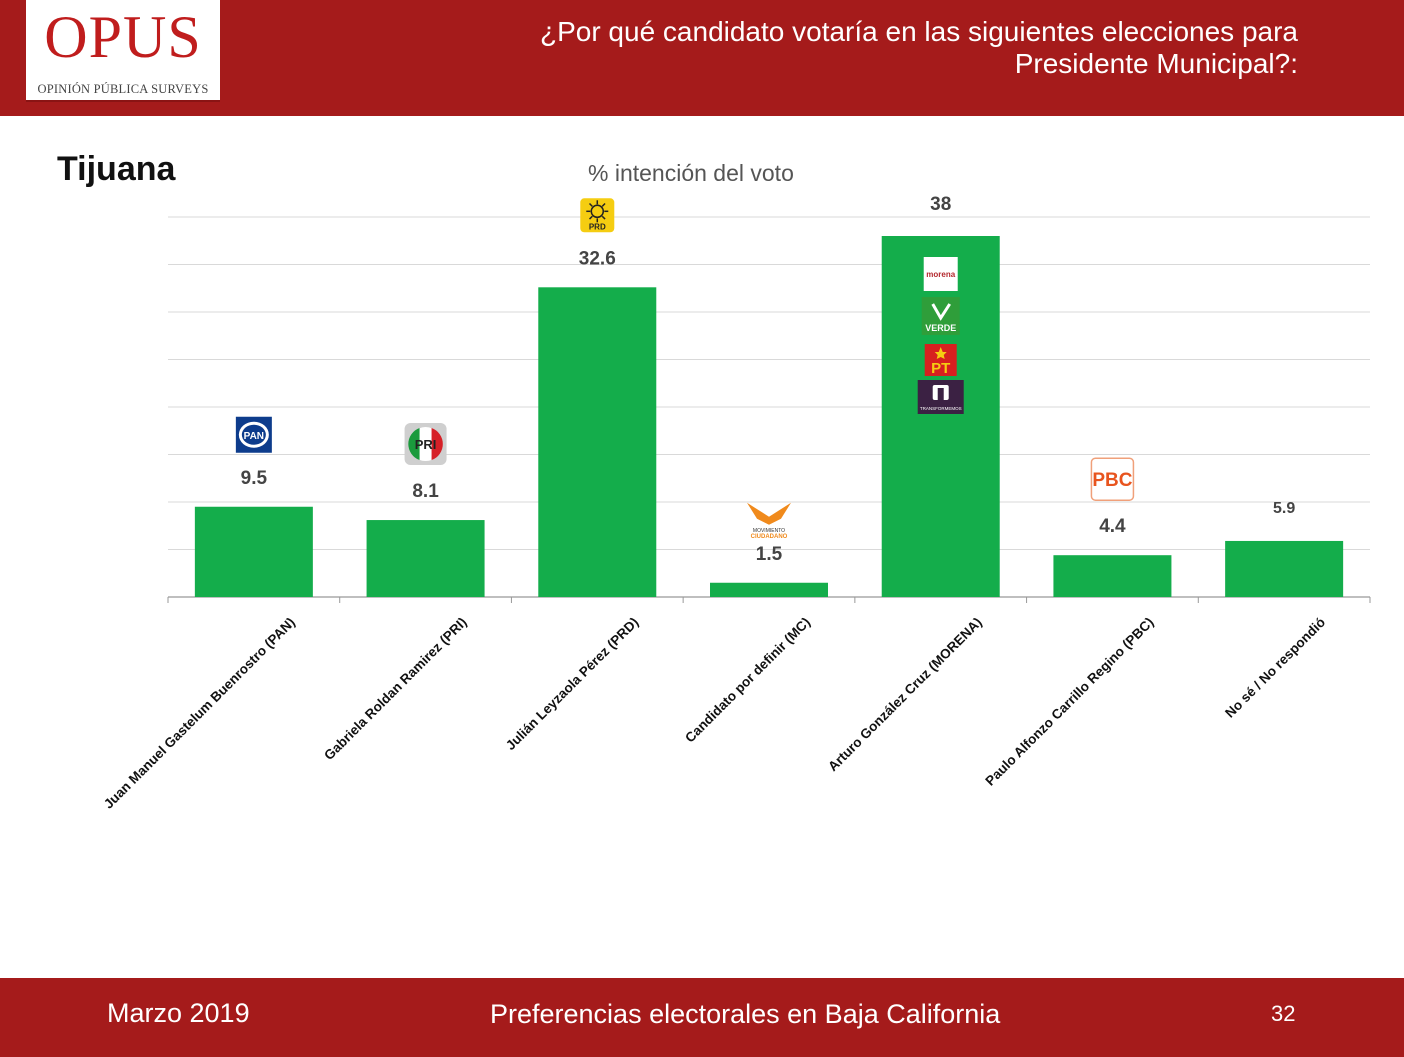 This screenshot has height=1057, width=1404. Describe the element at coordinates (940, 368) in the screenshot. I see `svg-text: PT` at that location.